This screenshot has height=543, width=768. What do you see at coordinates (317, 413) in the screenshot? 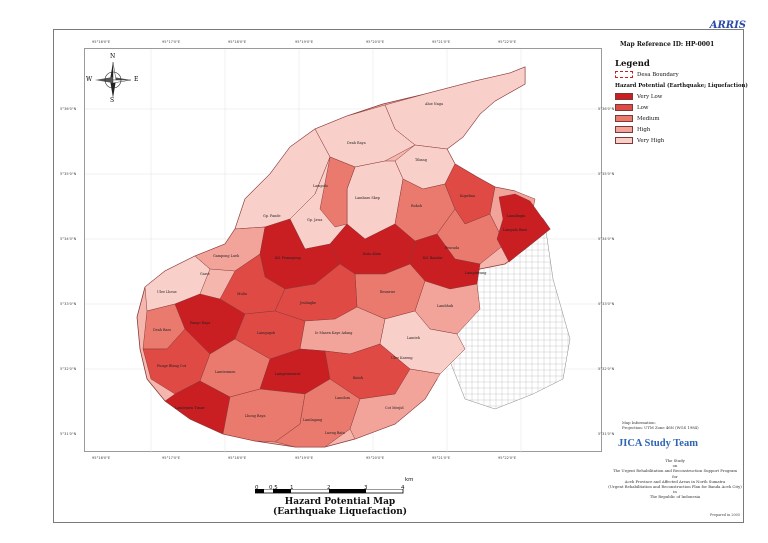
I see `district-lueng-bata` at bounding box center [317, 413].